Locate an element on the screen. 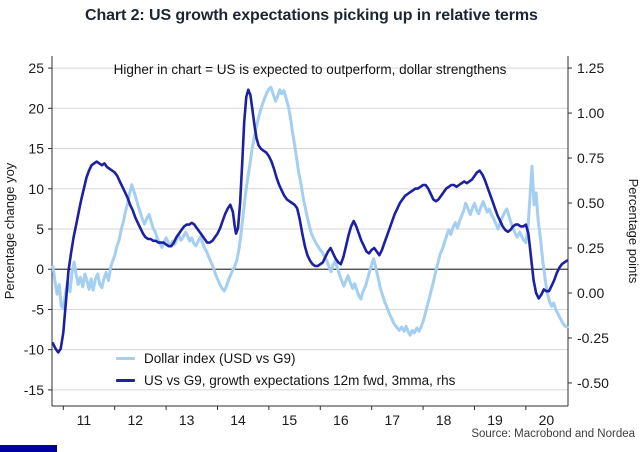  x-tick-label: 19 is located at coordinates (495, 420).